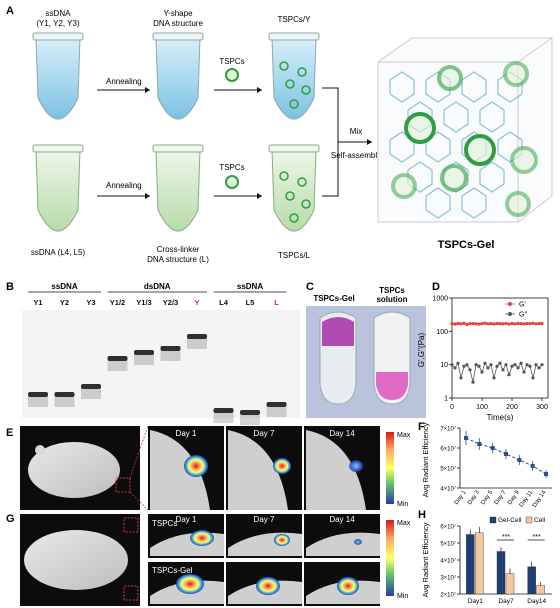 This screenshot has height=608, width=560. I want to click on y-axis-label: G',G''(Pa), so click(421, 349).